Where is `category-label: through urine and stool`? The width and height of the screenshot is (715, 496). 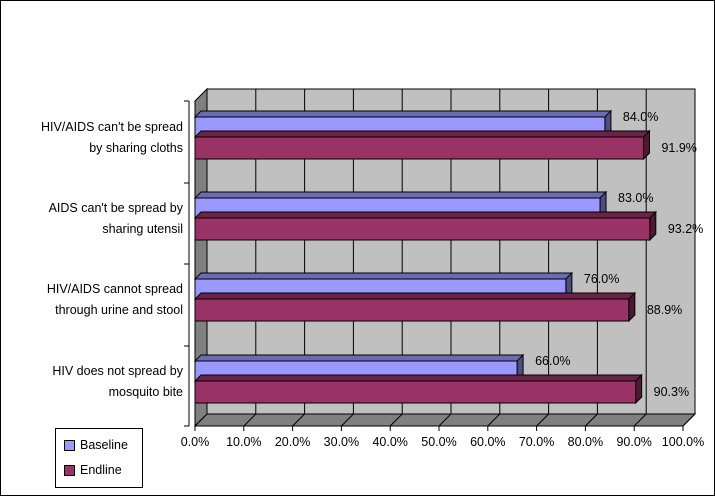
category-label: through urine and stool is located at coordinates (119, 310).